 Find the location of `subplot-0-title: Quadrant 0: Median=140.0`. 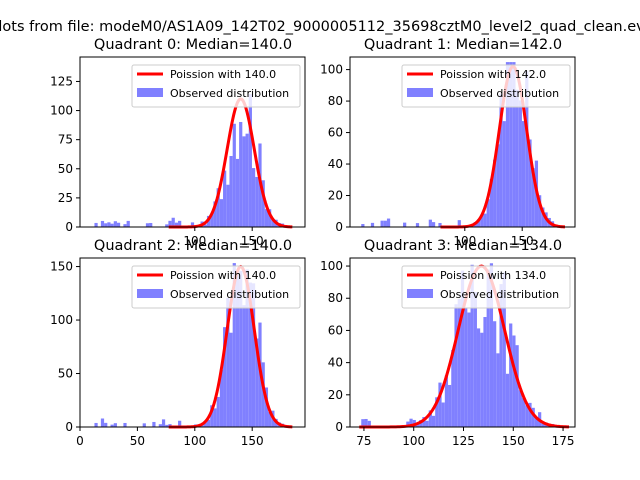

subplot-0-title: Quadrant 0: Median=140.0 is located at coordinates (193, 45).